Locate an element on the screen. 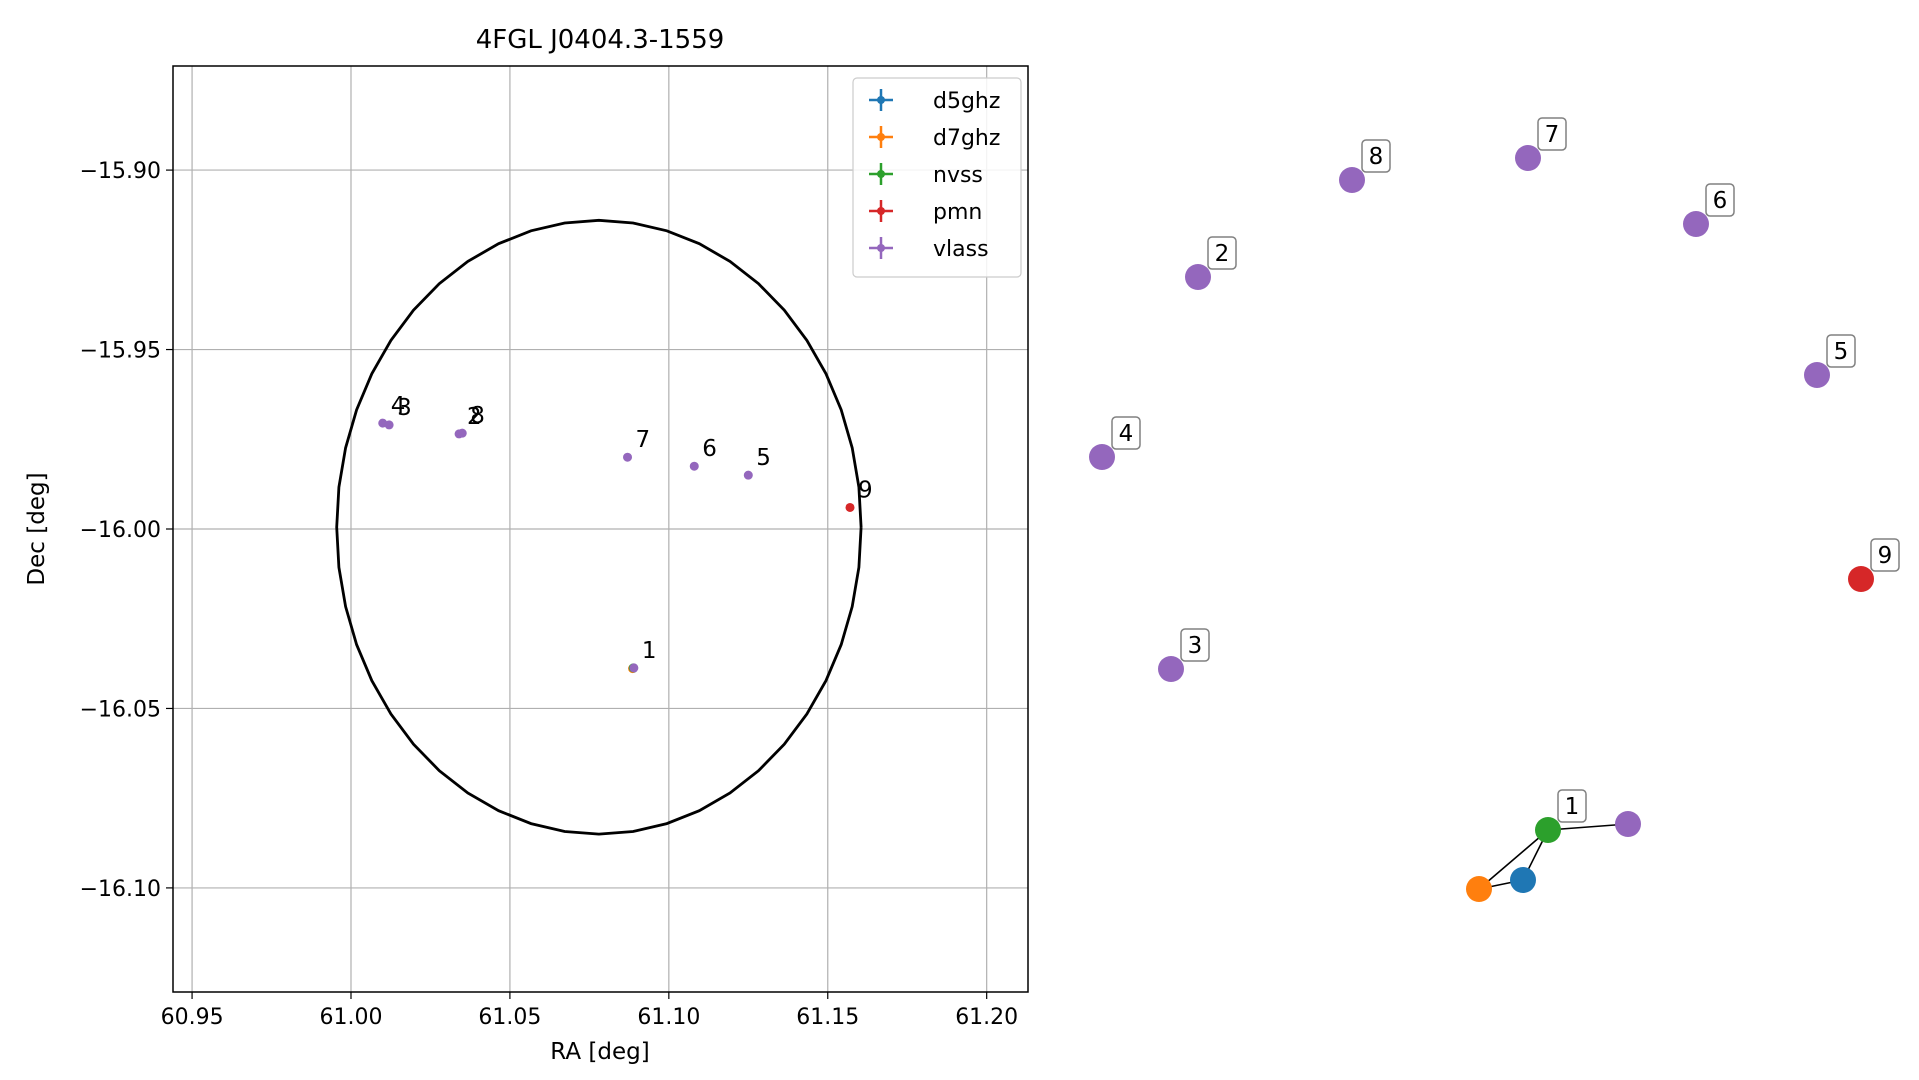 Image resolution: width=1919 pixels, height=1080 pixels. legend-label-pmn: pmn is located at coordinates (957, 212).